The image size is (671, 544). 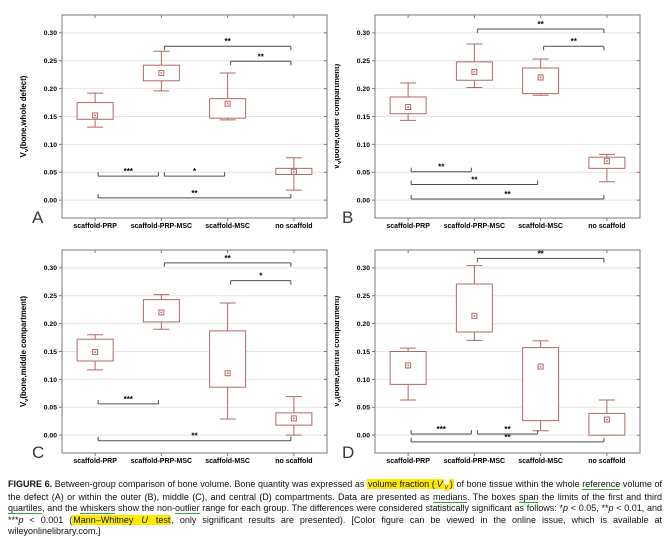 I want to click on caption-segment: whiskers, so click(x=98, y=509).